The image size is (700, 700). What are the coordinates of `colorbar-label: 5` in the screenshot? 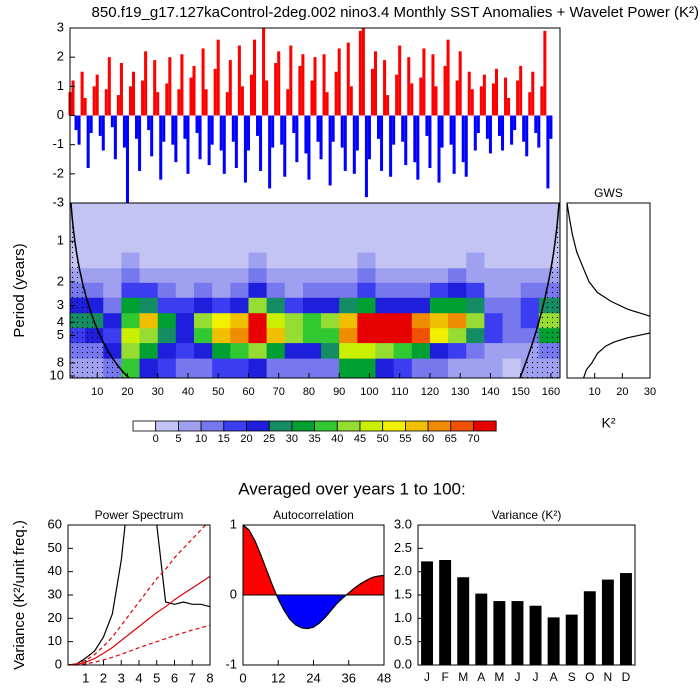 It's located at (178, 439).